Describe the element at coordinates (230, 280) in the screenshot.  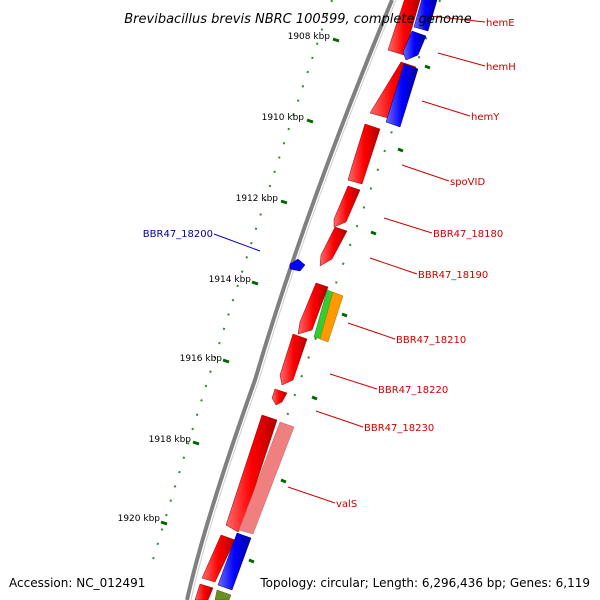
I see `ruler-label: 1914 kbp` at that location.